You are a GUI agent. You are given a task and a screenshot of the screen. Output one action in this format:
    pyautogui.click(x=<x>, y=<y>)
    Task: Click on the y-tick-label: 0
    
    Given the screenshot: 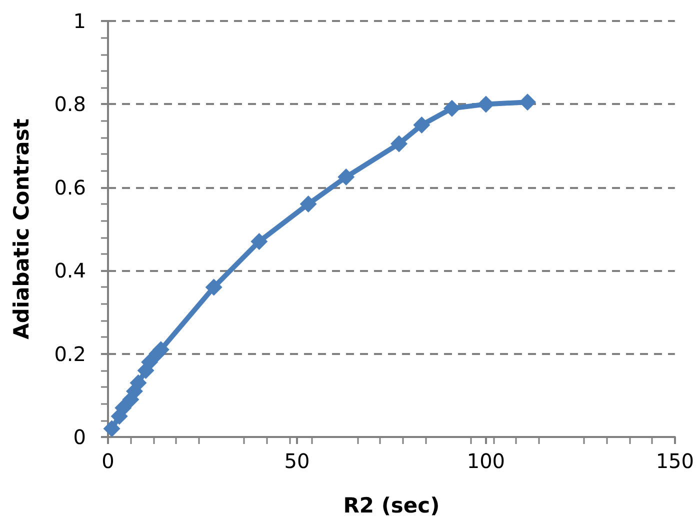 What is the action you would take?
    pyautogui.click(x=79, y=437)
    